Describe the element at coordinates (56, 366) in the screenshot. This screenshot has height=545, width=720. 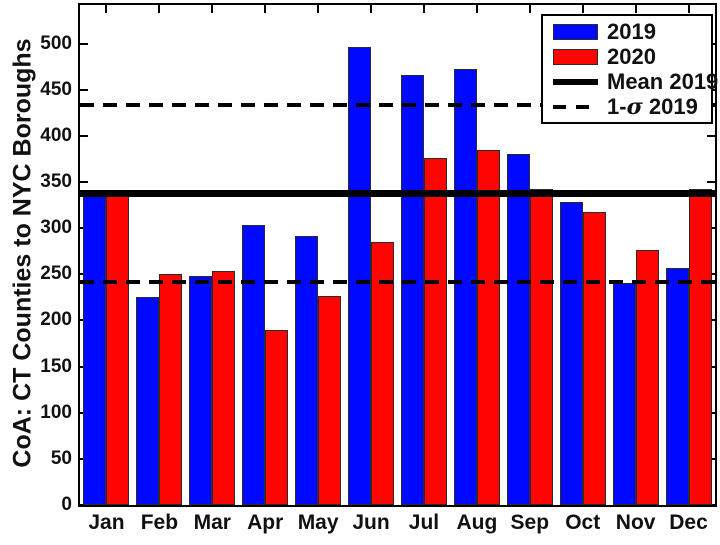
I see `y-tick-label: 150` at that location.